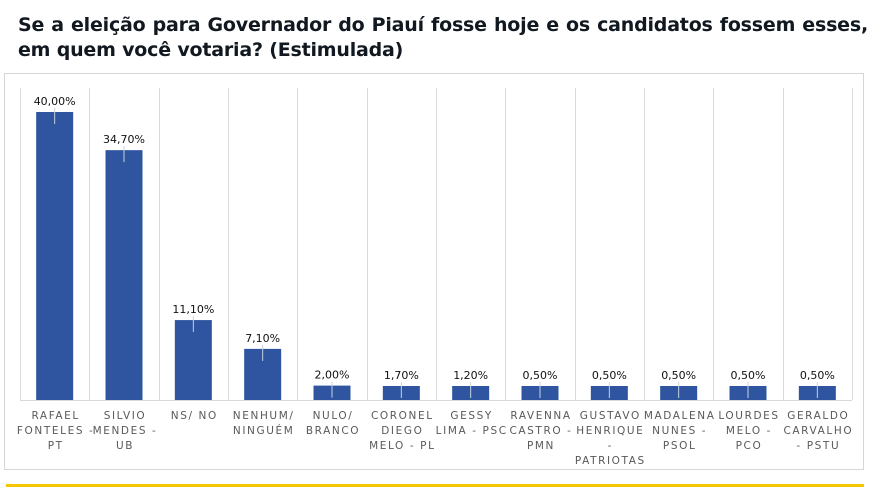 The width and height of the screenshot is (872, 496). I want to click on data-label: 40,00%, so click(55, 101).